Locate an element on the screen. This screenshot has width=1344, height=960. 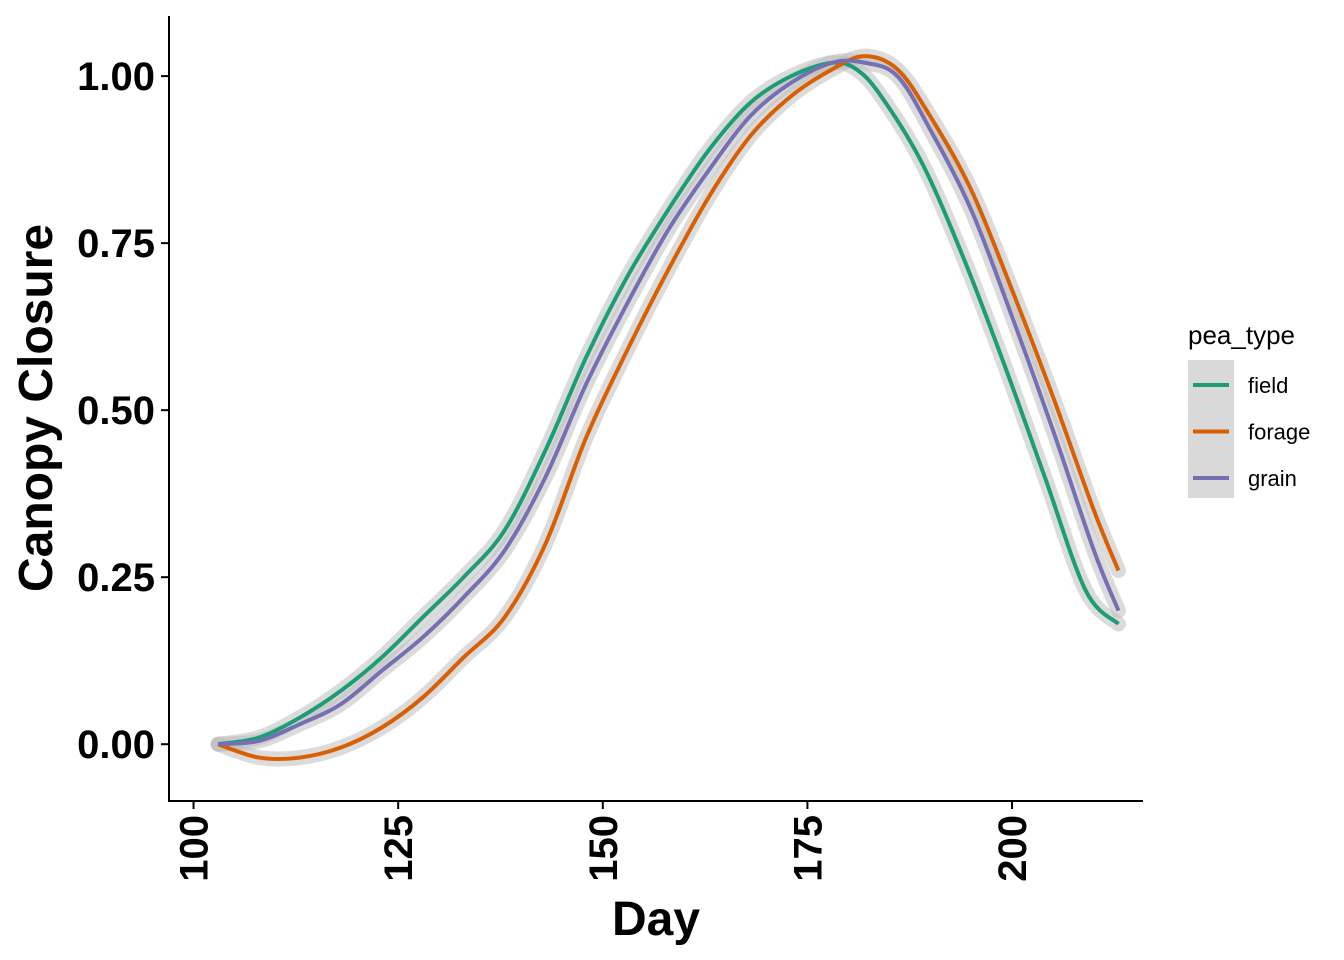
x-tick-label: 125 is located at coordinates (399, 848).